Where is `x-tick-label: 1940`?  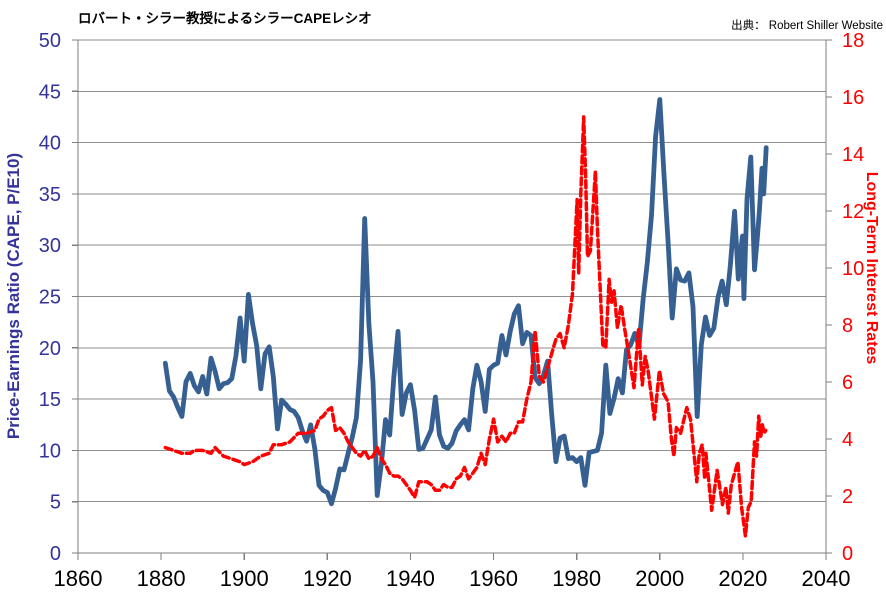 x-tick-label: 1940 is located at coordinates (410, 578).